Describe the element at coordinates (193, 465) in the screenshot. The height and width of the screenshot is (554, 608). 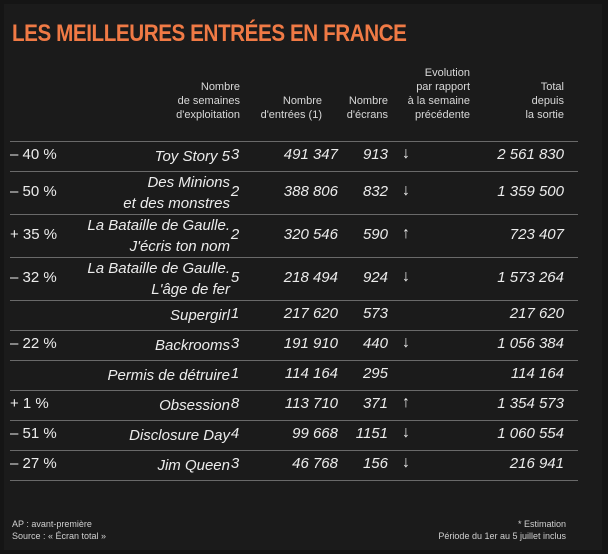
I see `film-title: Jim Queen` at that location.